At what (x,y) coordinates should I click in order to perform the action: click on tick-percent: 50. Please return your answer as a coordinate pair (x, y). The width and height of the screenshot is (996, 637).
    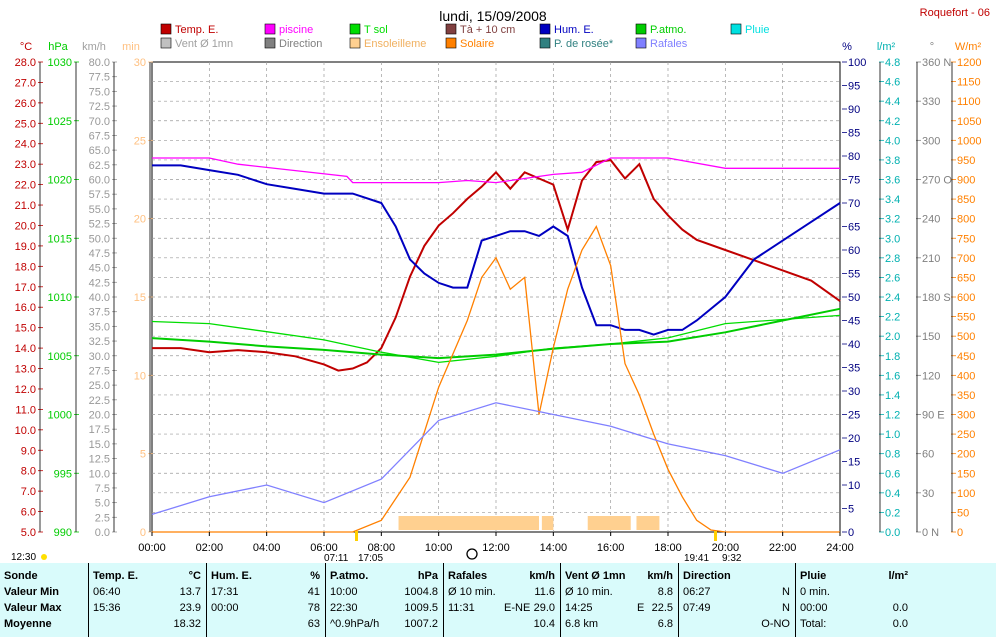
    Looking at the image, I should click on (854, 298).